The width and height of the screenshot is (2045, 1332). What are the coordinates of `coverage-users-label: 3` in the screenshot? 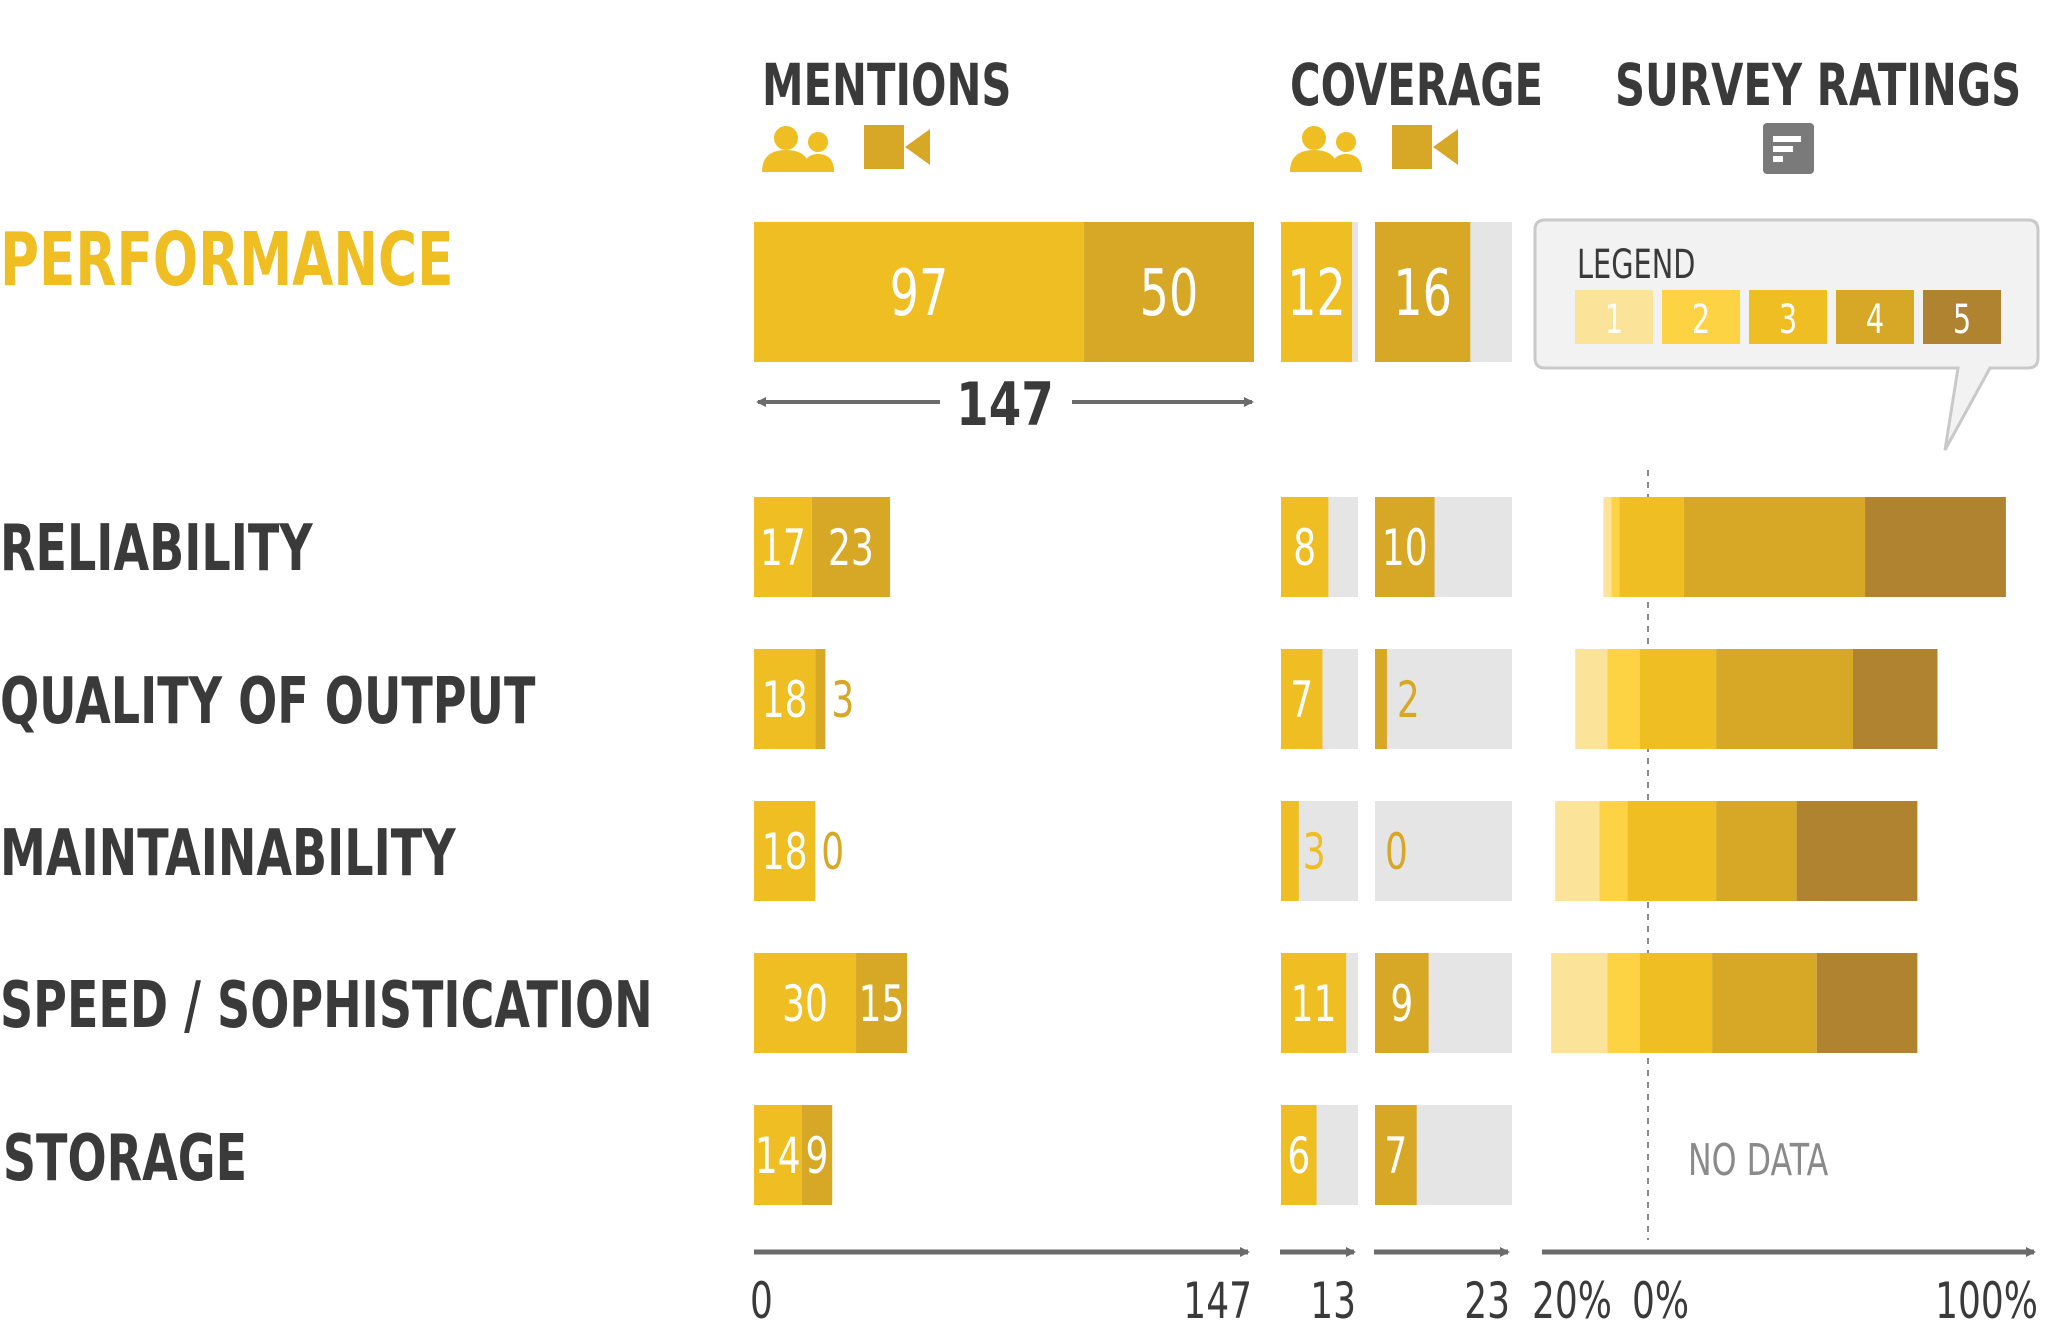 It's located at (1314, 852).